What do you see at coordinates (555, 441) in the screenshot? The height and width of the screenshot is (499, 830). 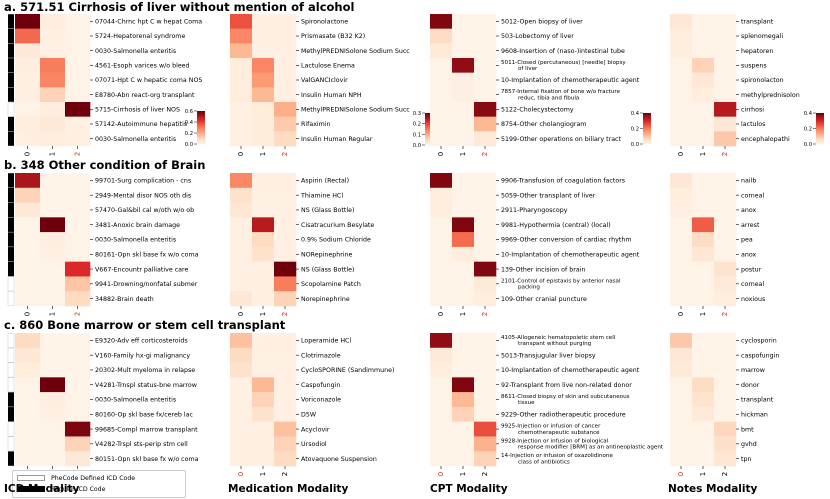 I see `c-cpt-row-label-line1: 9928-Injection or infusion of biological` at bounding box center [555, 441].